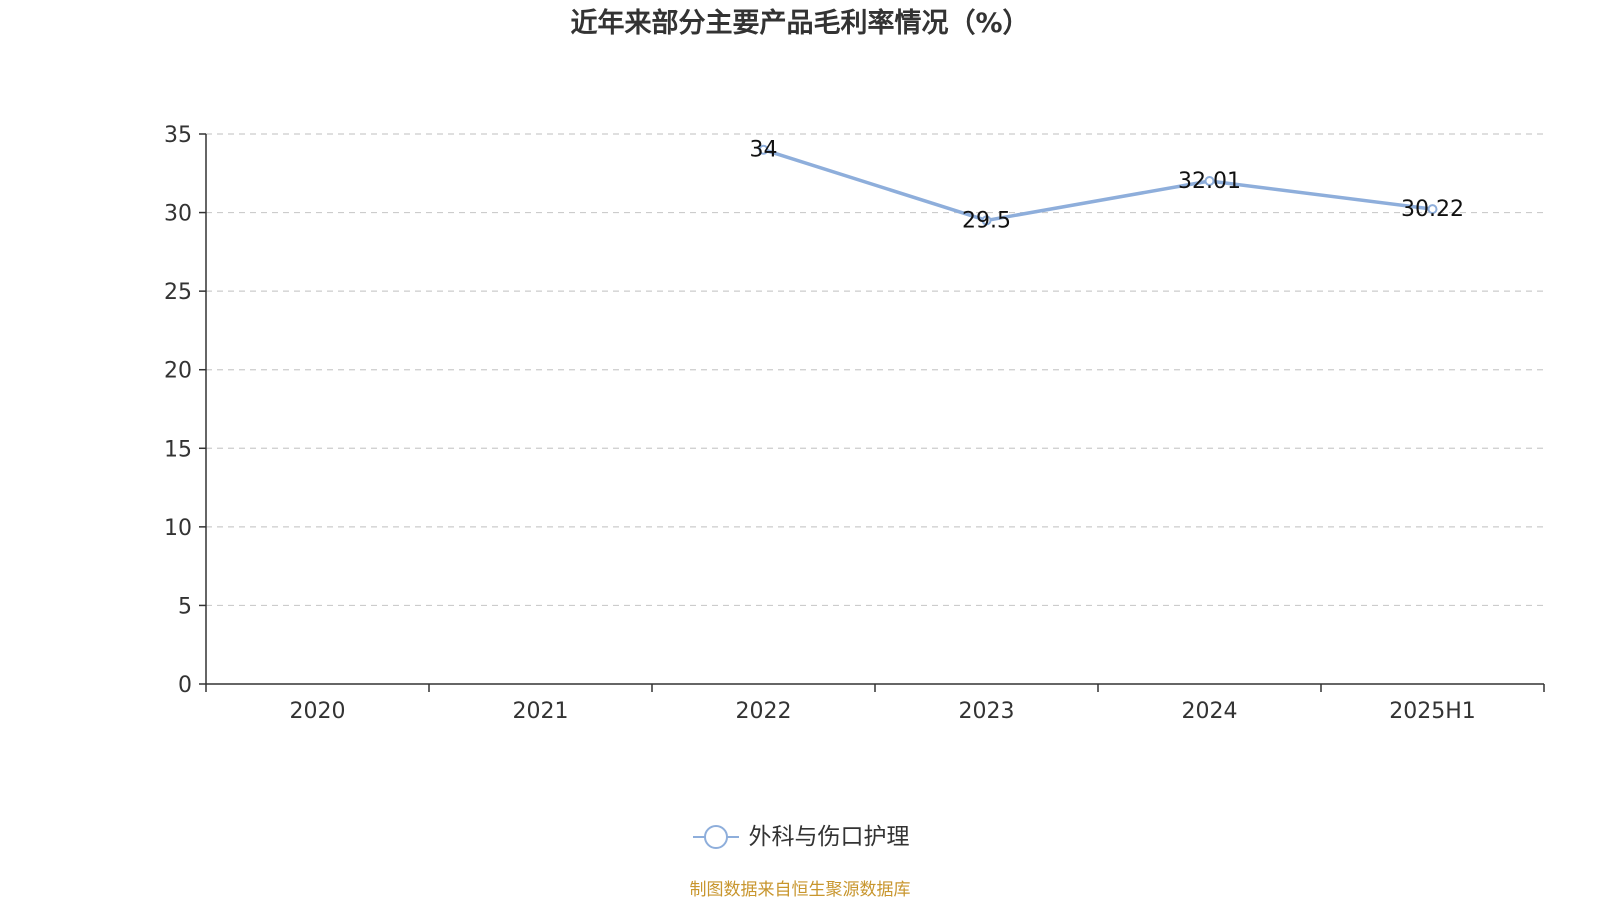  Describe the element at coordinates (178, 214) in the screenshot. I see `y-tick-label: 30` at that location.